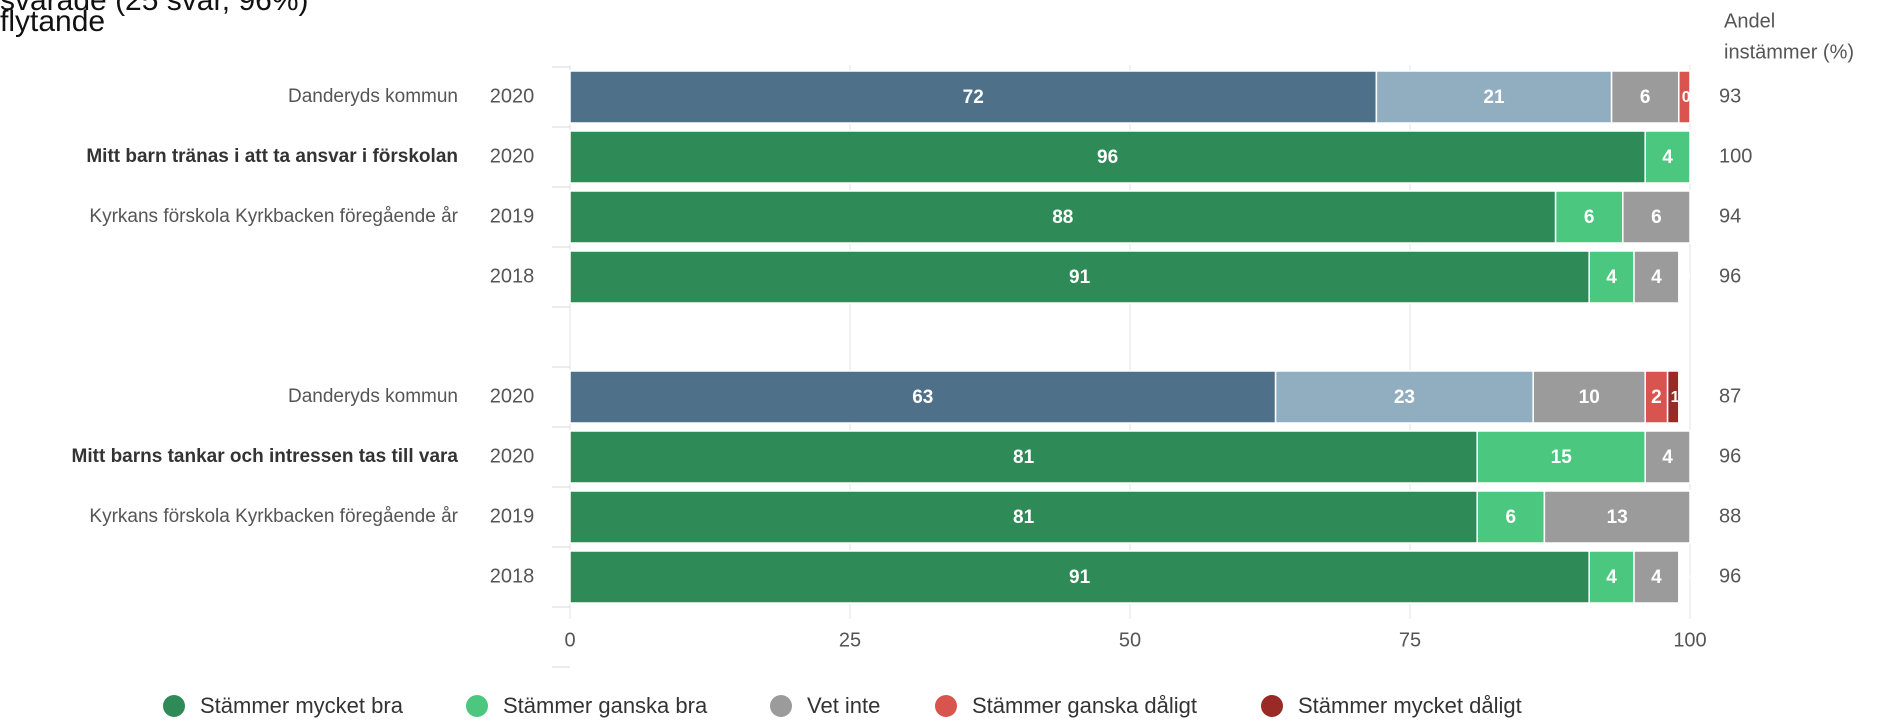 Image resolution: width=1892 pixels, height=721 pixels. I want to click on bar-value-label-ganska-daligt-g0-r0: 0, so click(1686, 97).